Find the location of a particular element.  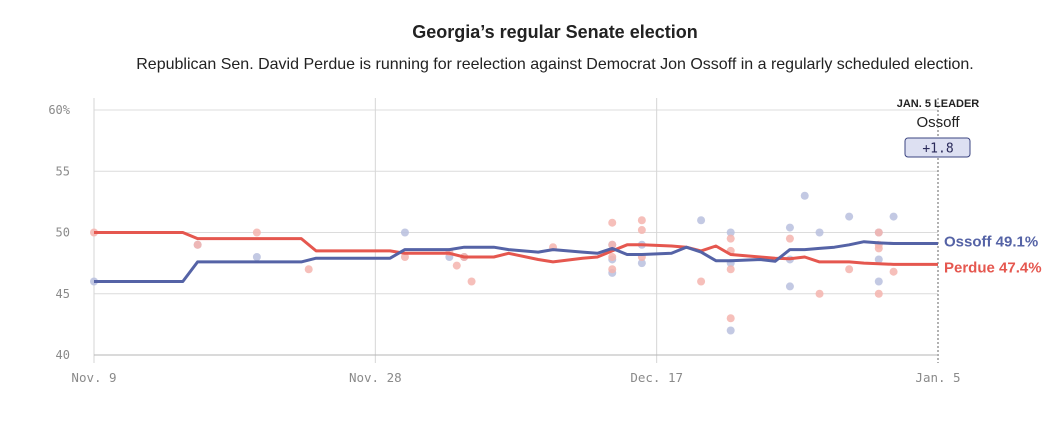

y-tick-label: 45 is located at coordinates (63, 294).